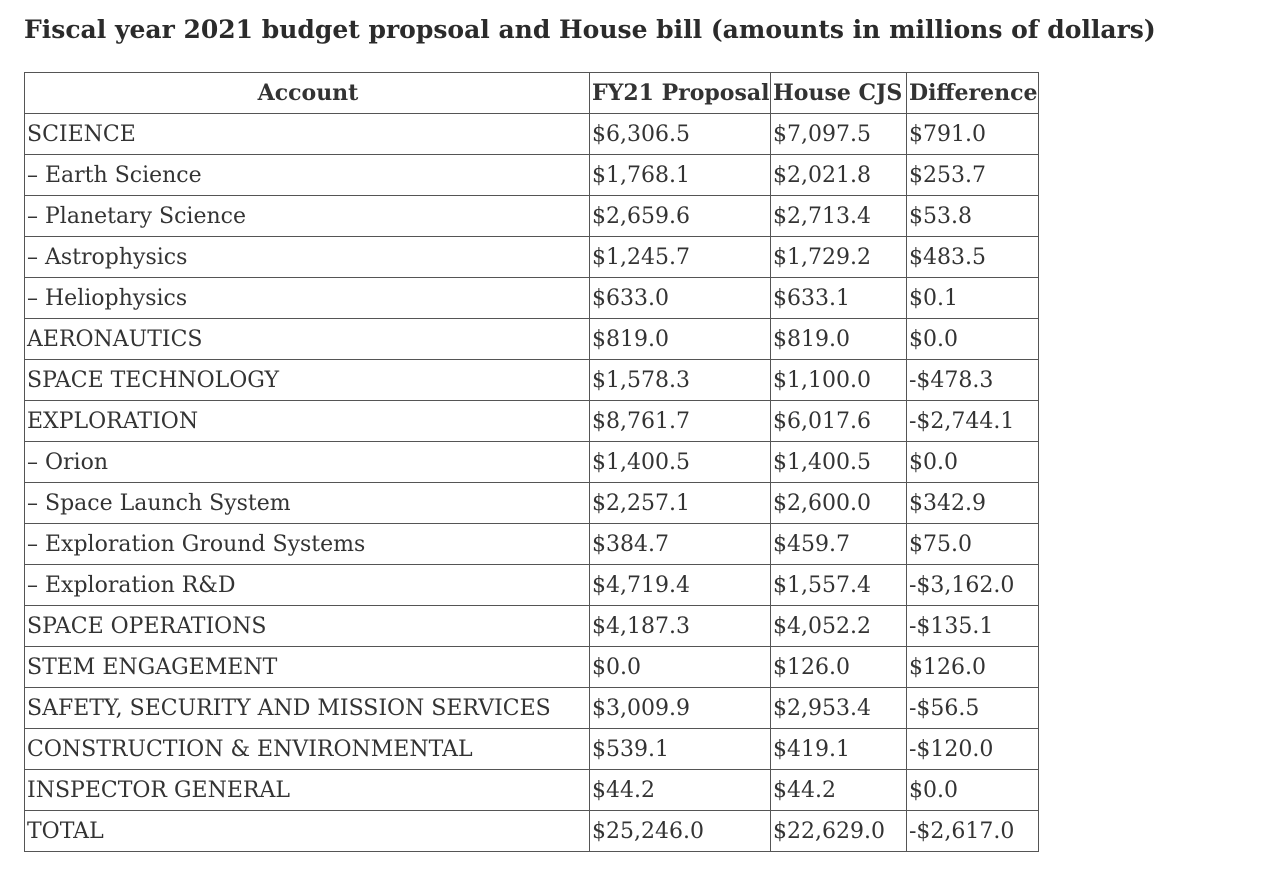  I want to click on account-cell: INSPECTOR GENERAL, so click(307, 790).